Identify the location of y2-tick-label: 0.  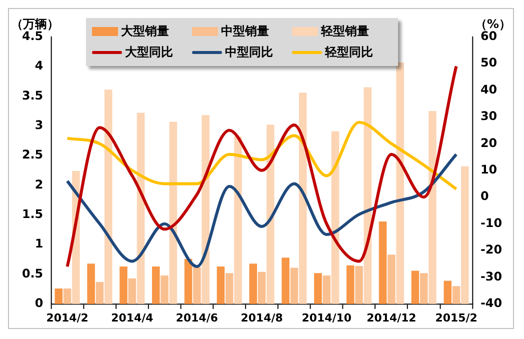
(484, 196).